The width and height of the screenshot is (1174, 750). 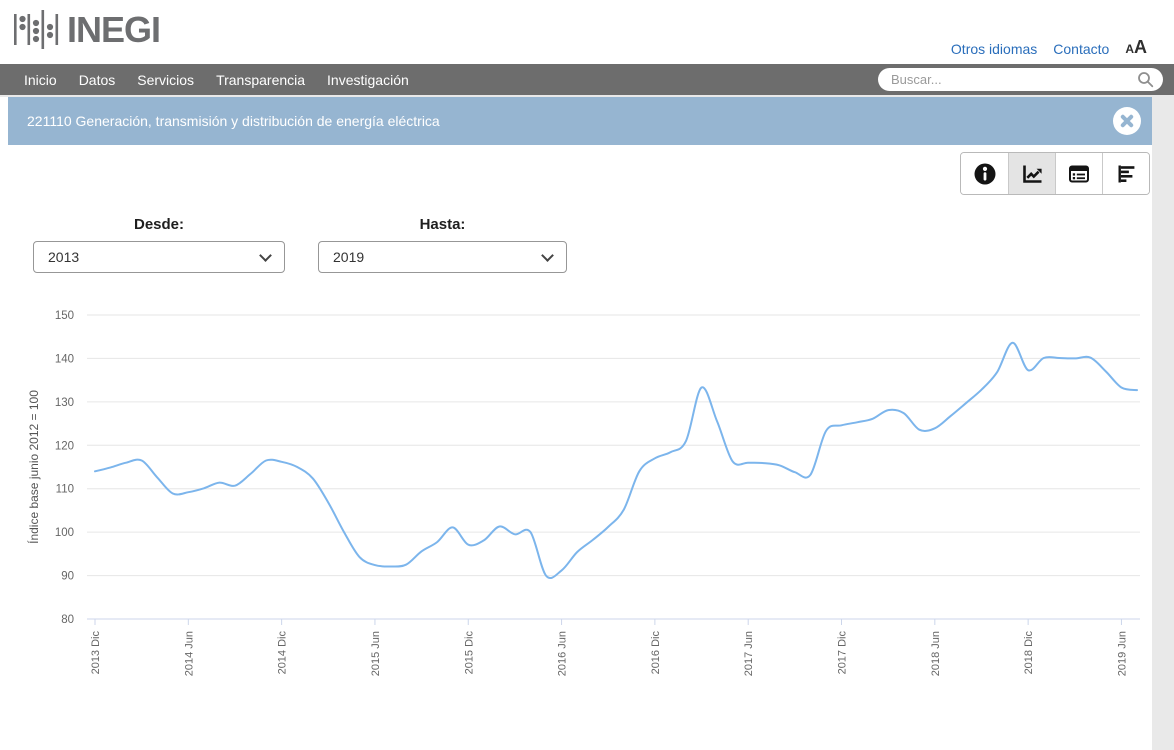 What do you see at coordinates (587, 32) in the screenshot?
I see `site-header: INEGI Otros idiomas Contacto AA` at bounding box center [587, 32].